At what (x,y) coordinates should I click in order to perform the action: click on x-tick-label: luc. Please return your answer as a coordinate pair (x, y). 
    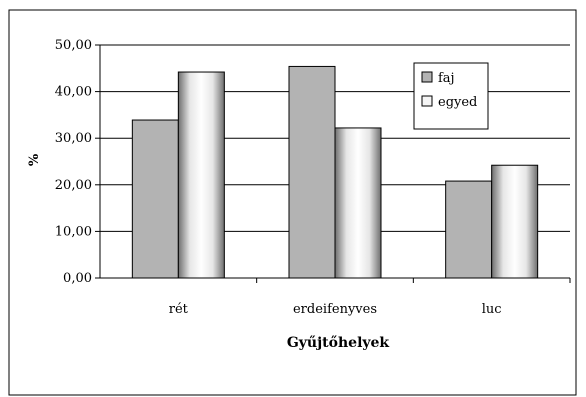
    Looking at the image, I should click on (492, 309).